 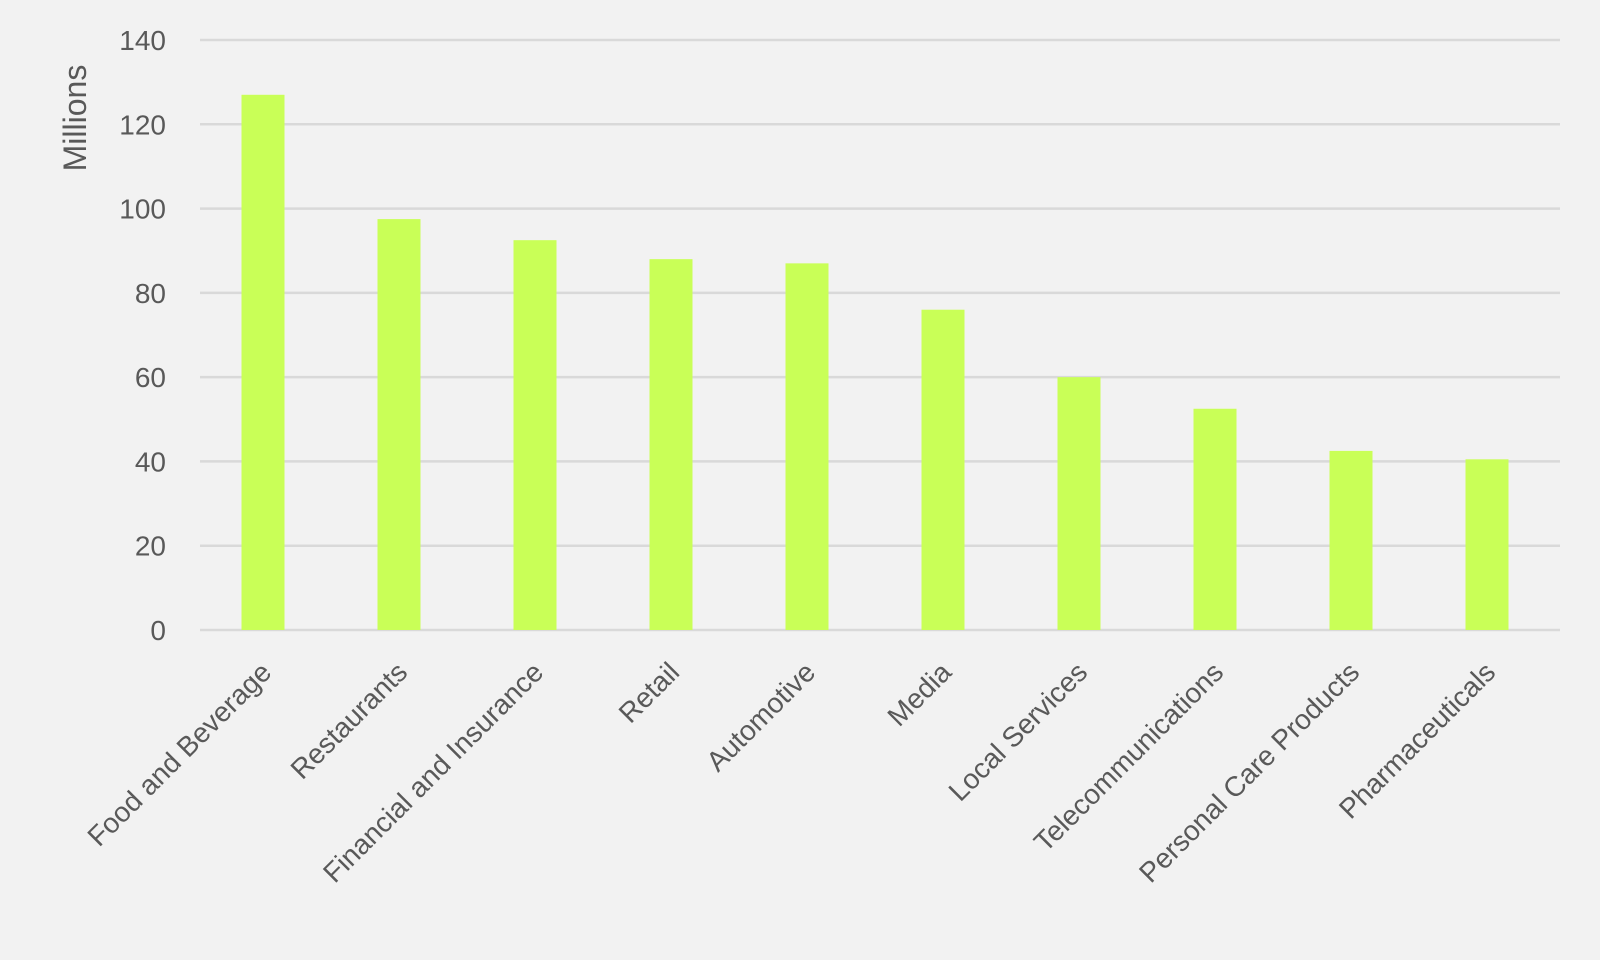 What do you see at coordinates (75, 118) in the screenshot?
I see `y-axis-title: Millions` at bounding box center [75, 118].